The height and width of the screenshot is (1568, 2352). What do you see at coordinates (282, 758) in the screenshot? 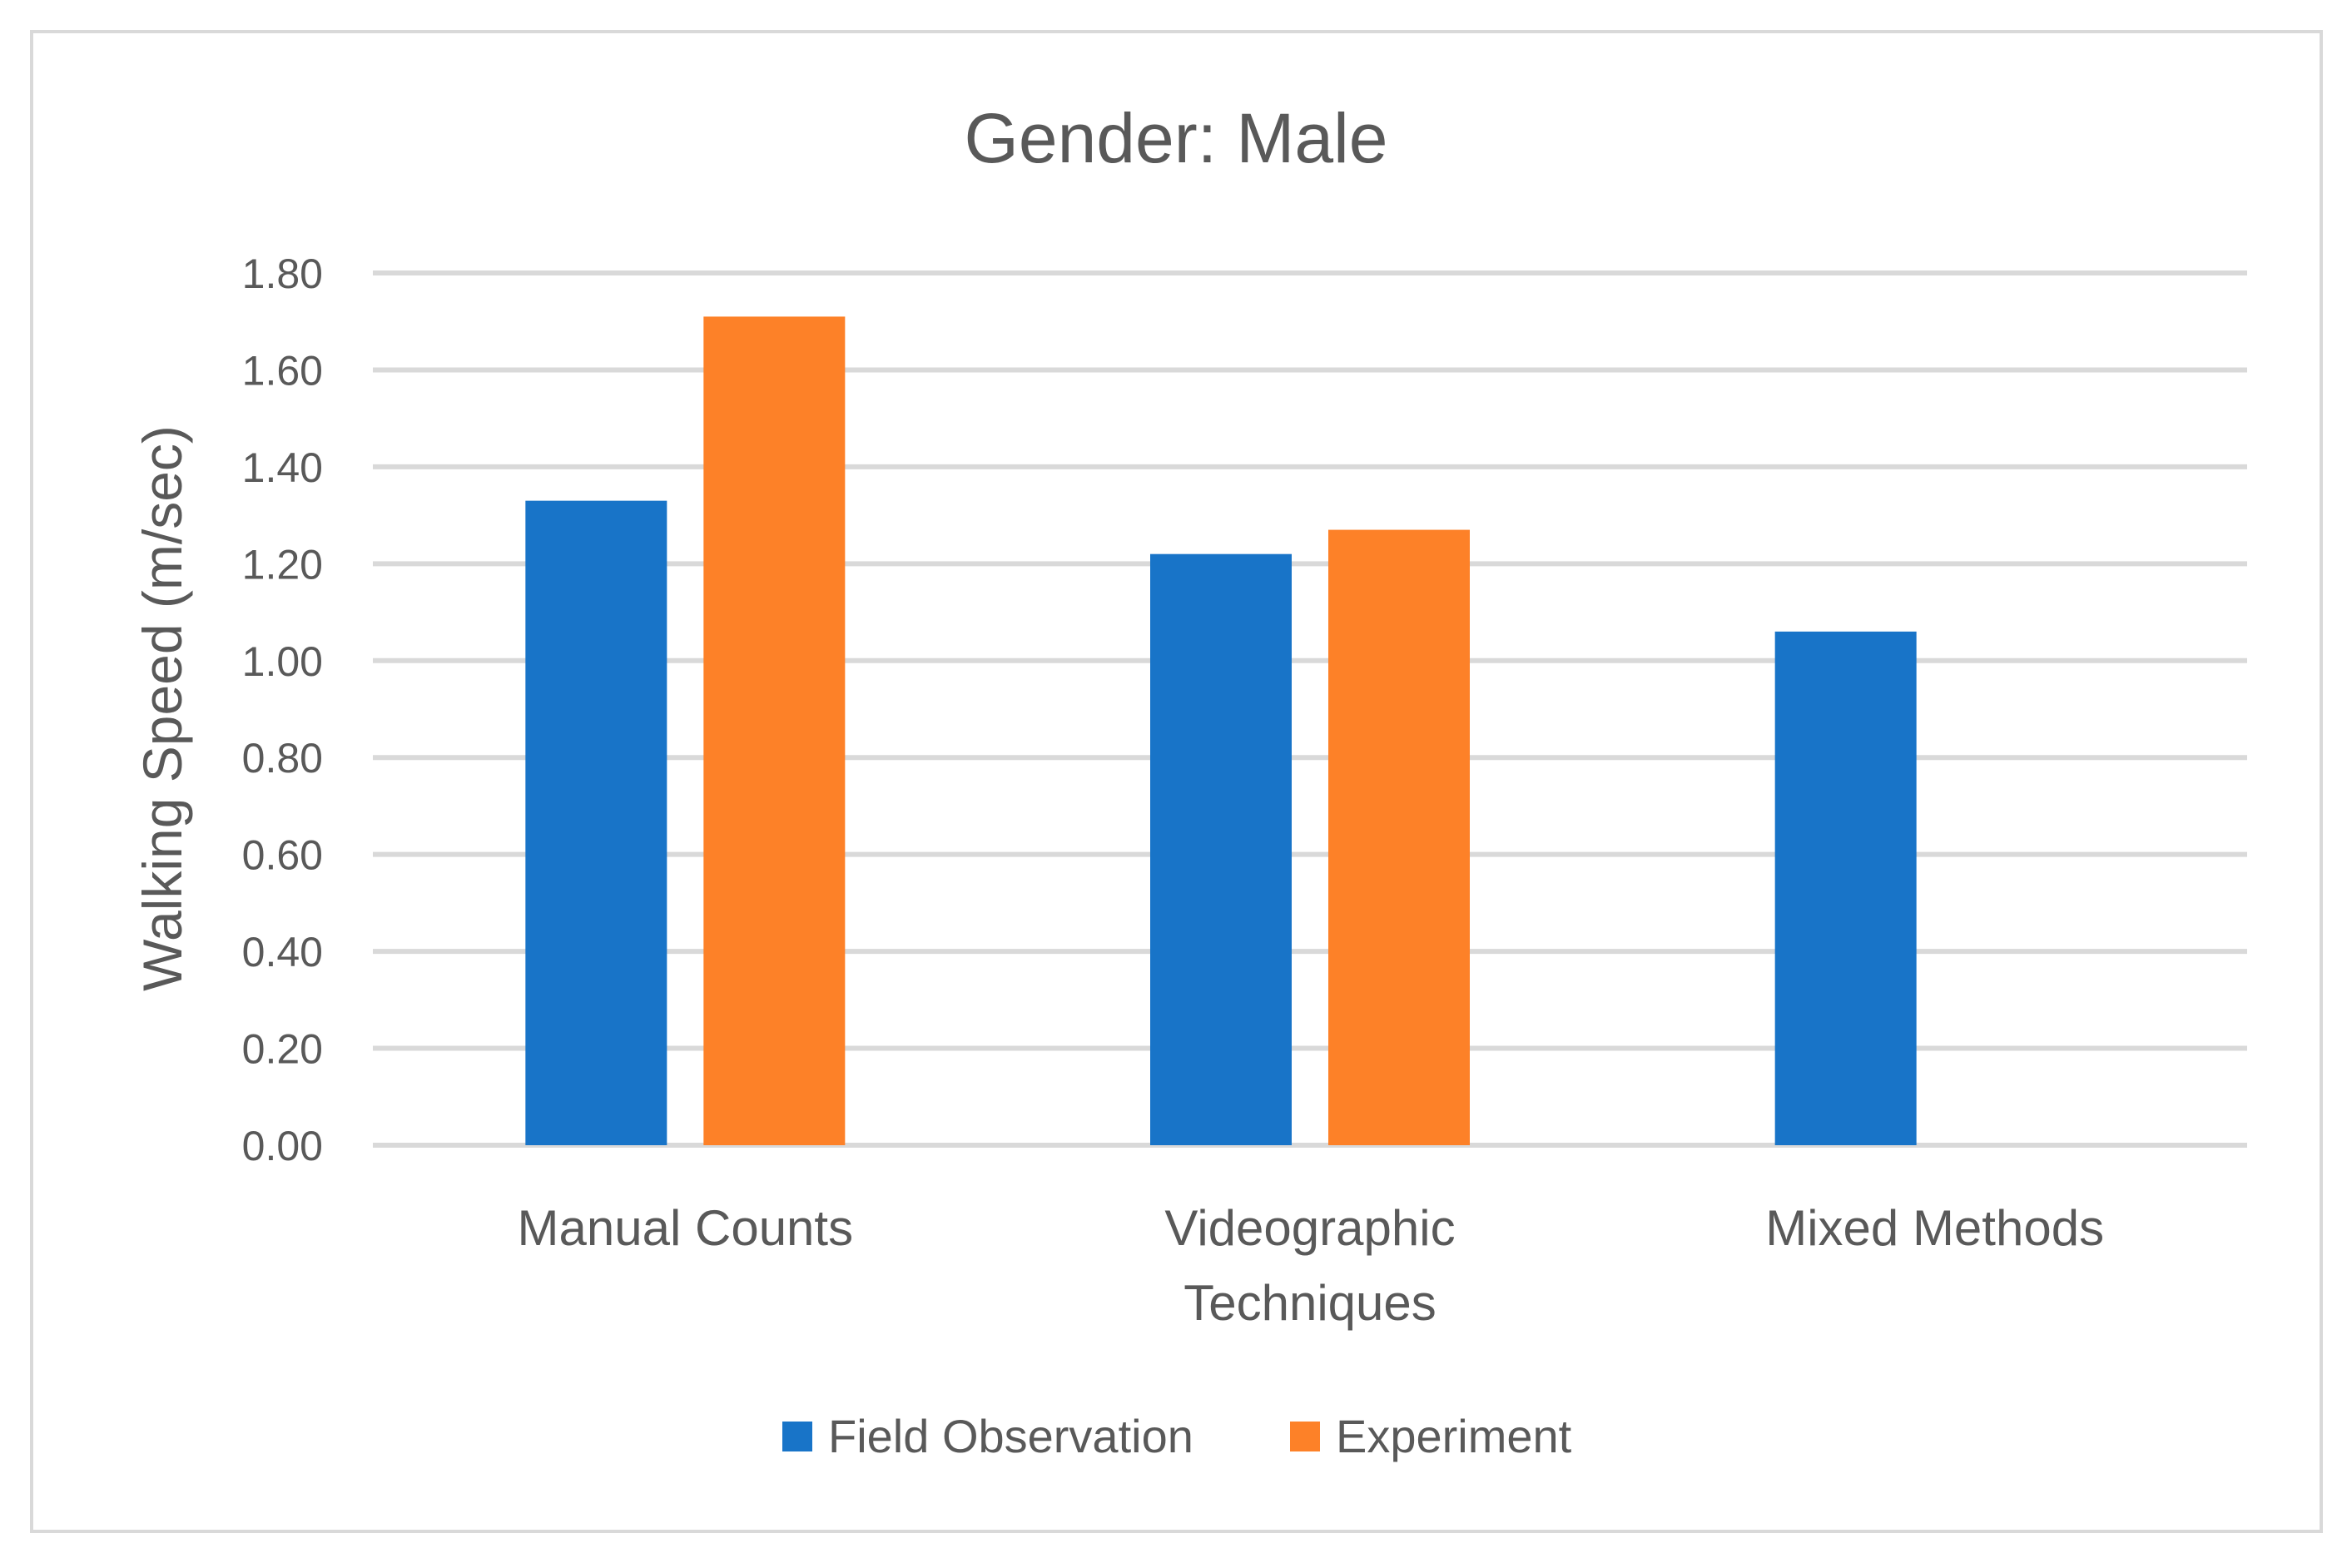
I see `y-tick-label: 0.80` at bounding box center [282, 758].